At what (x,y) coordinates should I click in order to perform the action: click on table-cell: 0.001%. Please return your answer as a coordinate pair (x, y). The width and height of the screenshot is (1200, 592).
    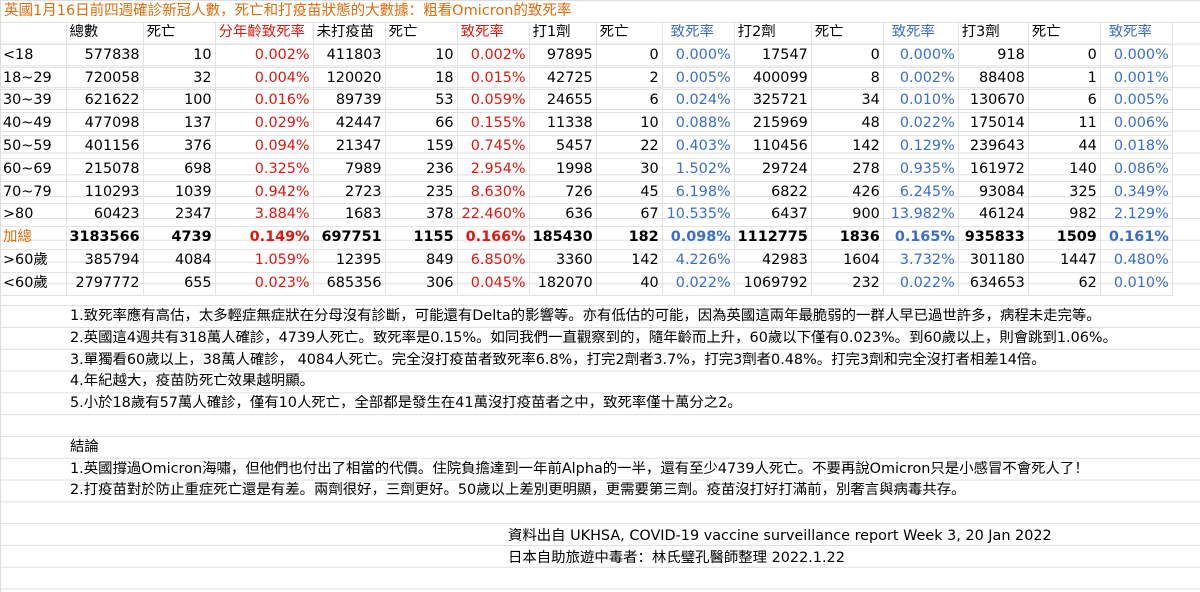
    Looking at the image, I should click on (1136, 79).